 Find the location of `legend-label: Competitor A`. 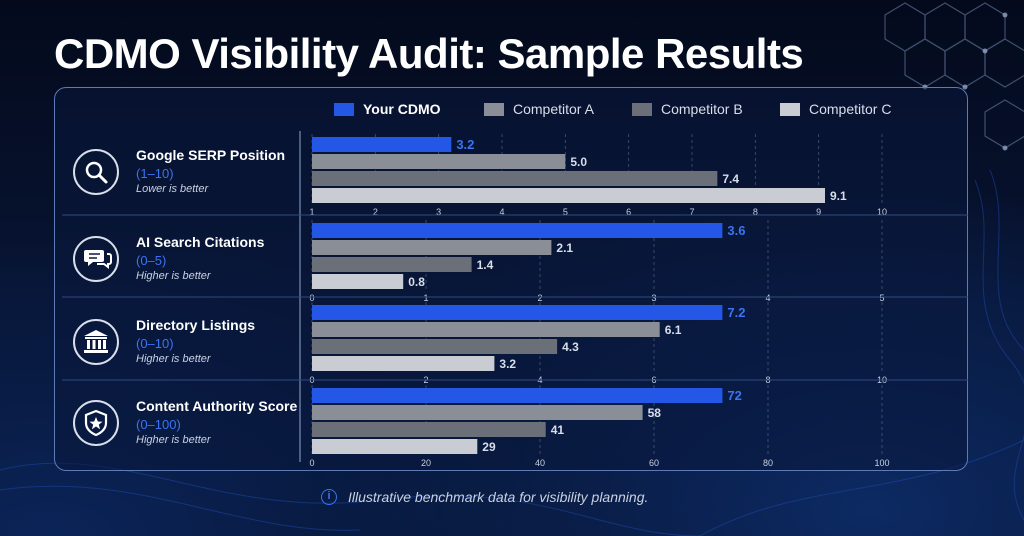

legend-label: Competitor A is located at coordinates (553, 109).